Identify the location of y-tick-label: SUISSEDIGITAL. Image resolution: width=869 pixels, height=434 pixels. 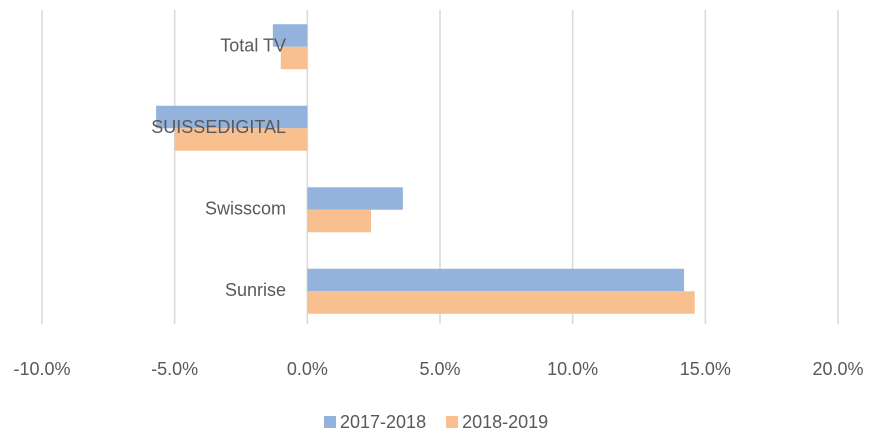
(218, 127).